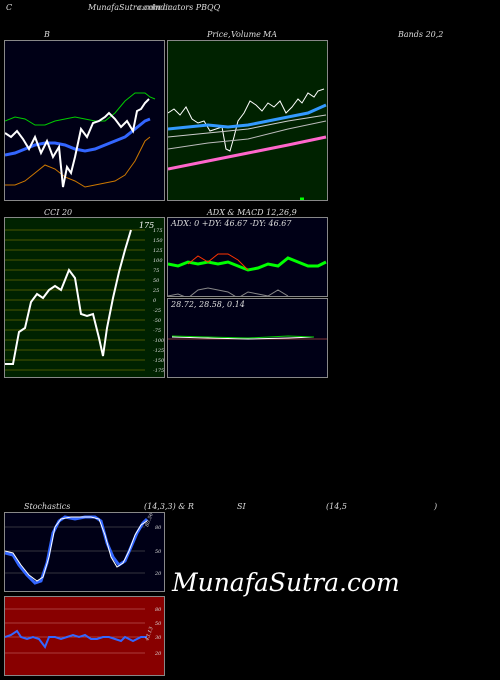 This screenshot has height=680, width=500. I want to click on cci-grid, so click(75, 300).